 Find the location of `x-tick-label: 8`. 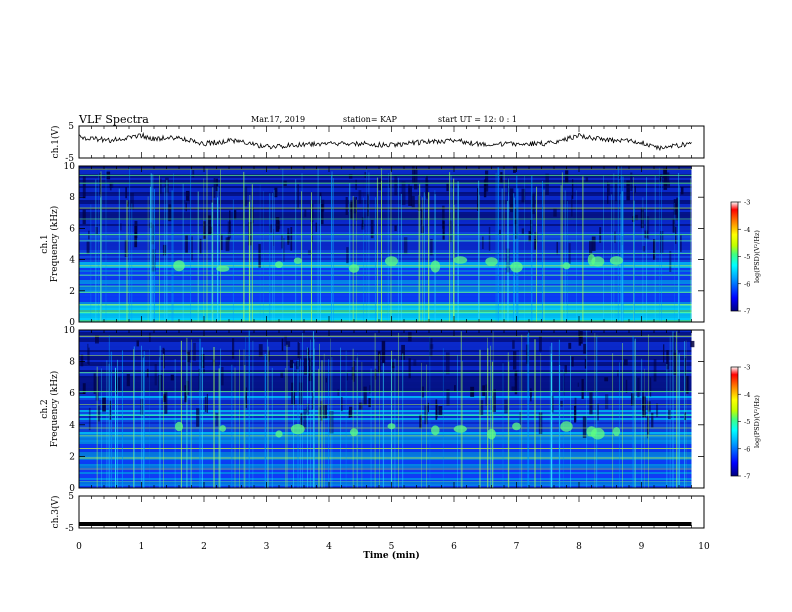

x-tick-label: 8 is located at coordinates (579, 547).